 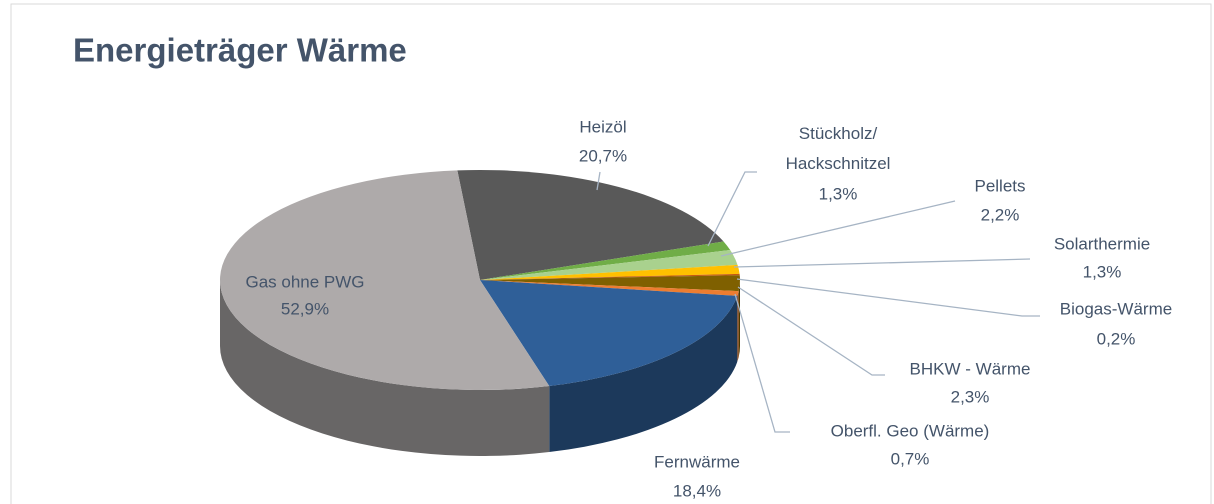 What do you see at coordinates (970, 396) in the screenshot?
I see `value-label: 2,3%` at bounding box center [970, 396].